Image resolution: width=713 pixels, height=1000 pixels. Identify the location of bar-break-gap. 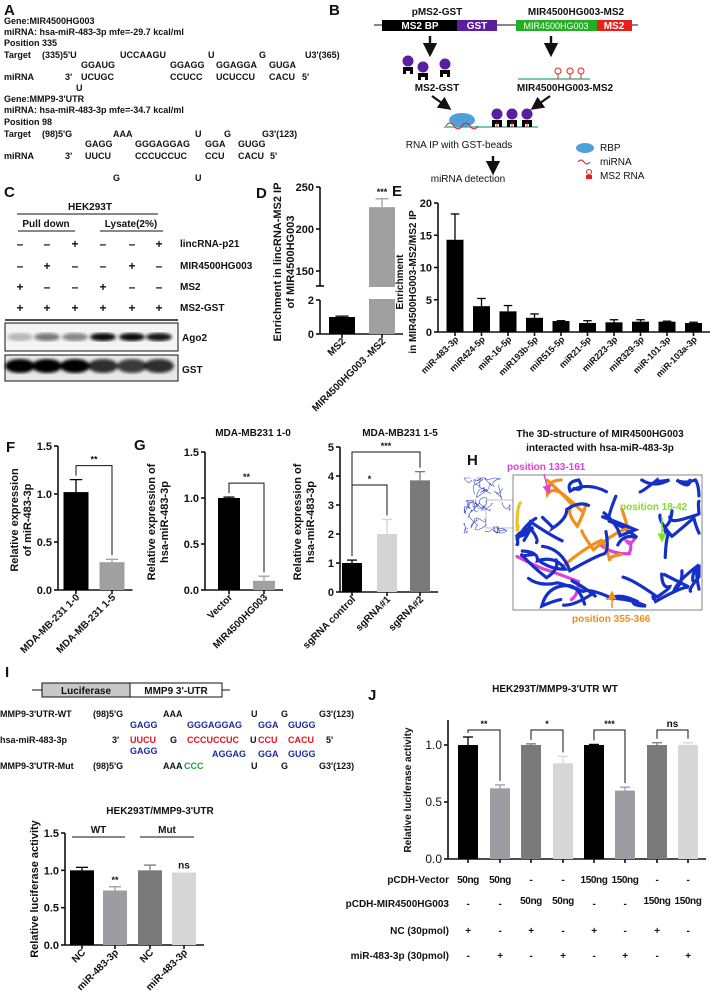
(382, 293).